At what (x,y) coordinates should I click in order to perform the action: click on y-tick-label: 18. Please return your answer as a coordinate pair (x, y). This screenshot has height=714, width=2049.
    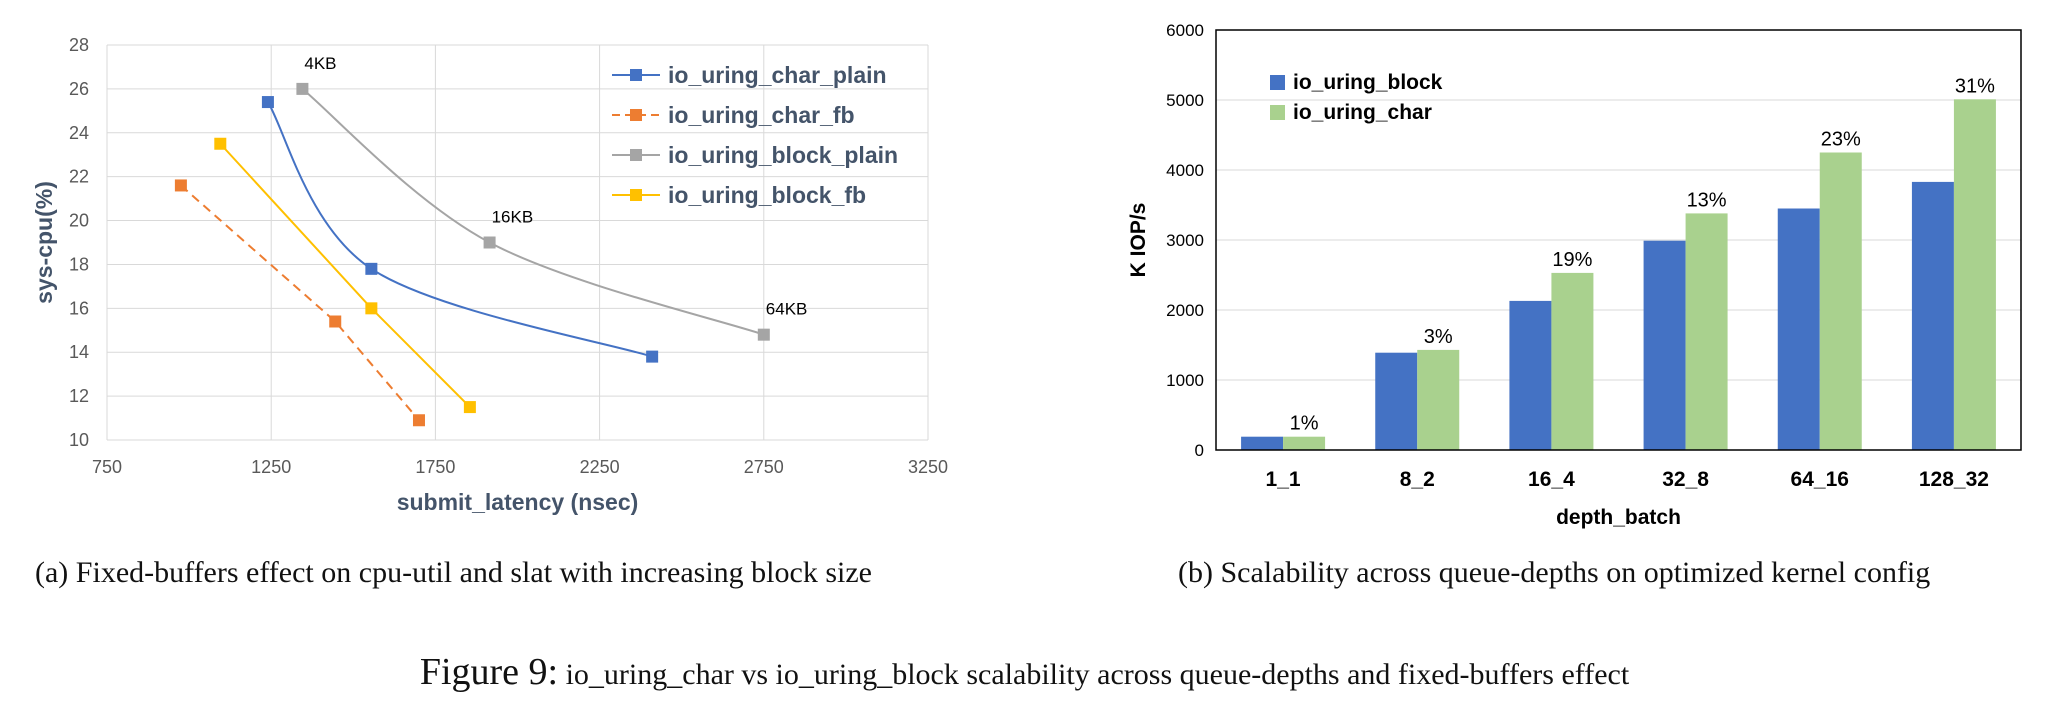
    Looking at the image, I should click on (79, 264).